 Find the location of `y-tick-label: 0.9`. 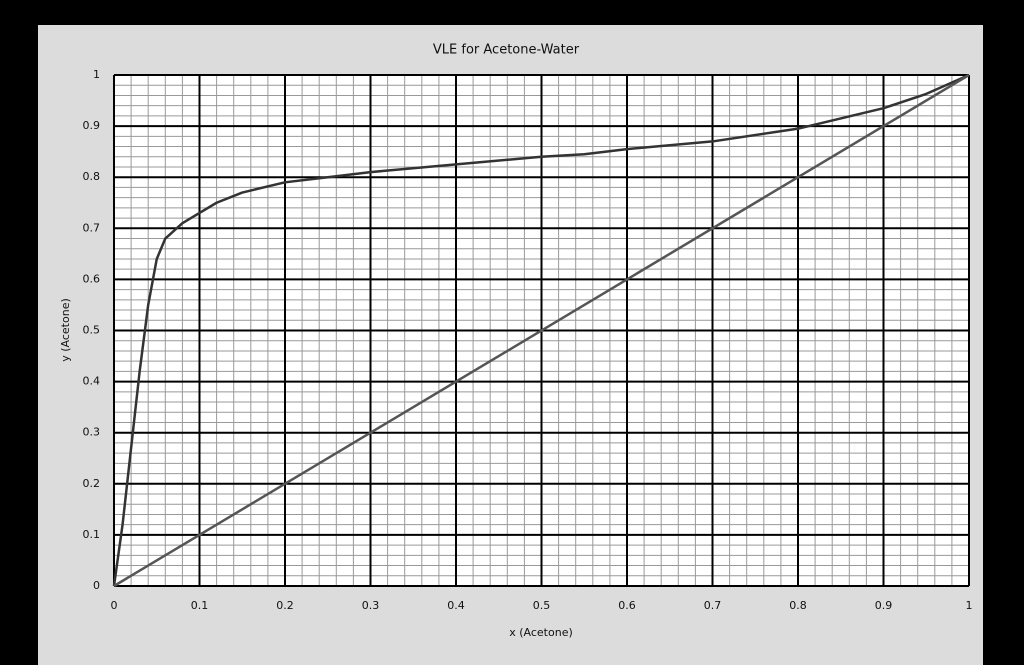

y-tick-label: 0.9 is located at coordinates (92, 125).